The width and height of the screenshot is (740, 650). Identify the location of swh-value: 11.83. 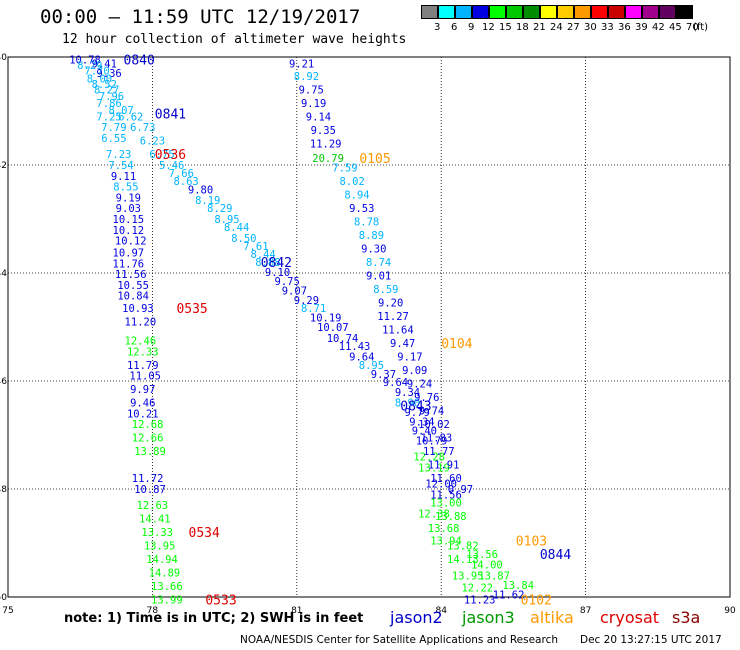
(437, 439).